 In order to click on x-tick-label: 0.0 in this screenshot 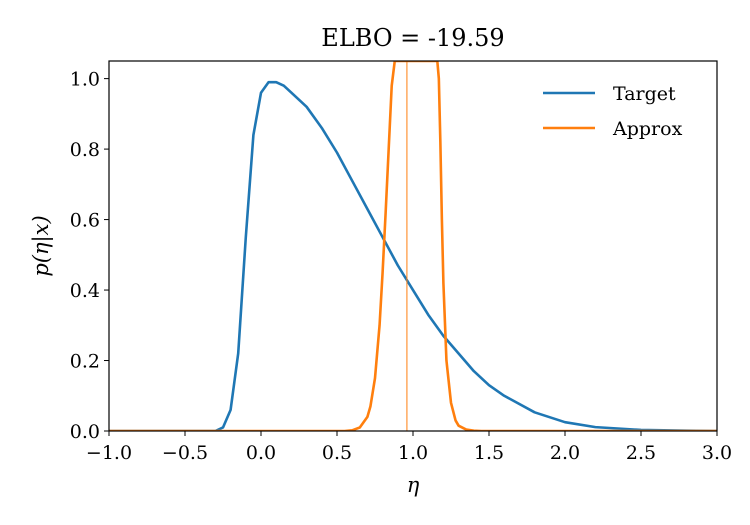, I will do `click(261, 453)`.